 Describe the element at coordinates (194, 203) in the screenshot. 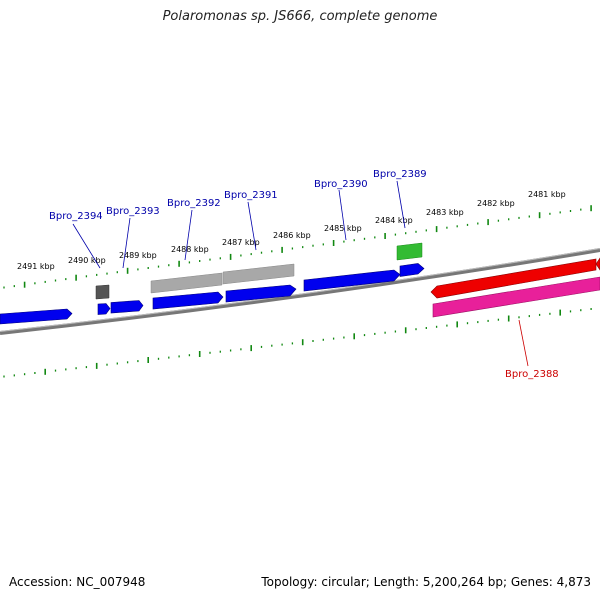

I see `gene-label-bpro-2392: Bpro_2392` at that location.